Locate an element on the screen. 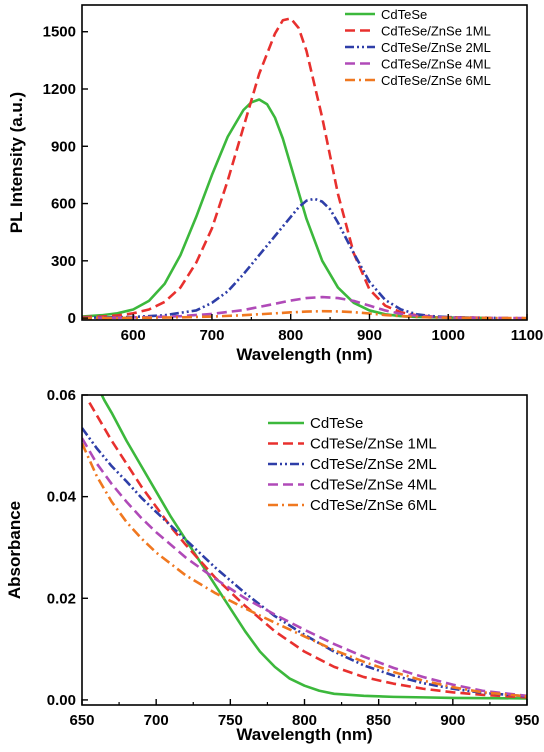 The height and width of the screenshot is (752, 544). y-tick-label-1: 1200 is located at coordinates (59, 89).